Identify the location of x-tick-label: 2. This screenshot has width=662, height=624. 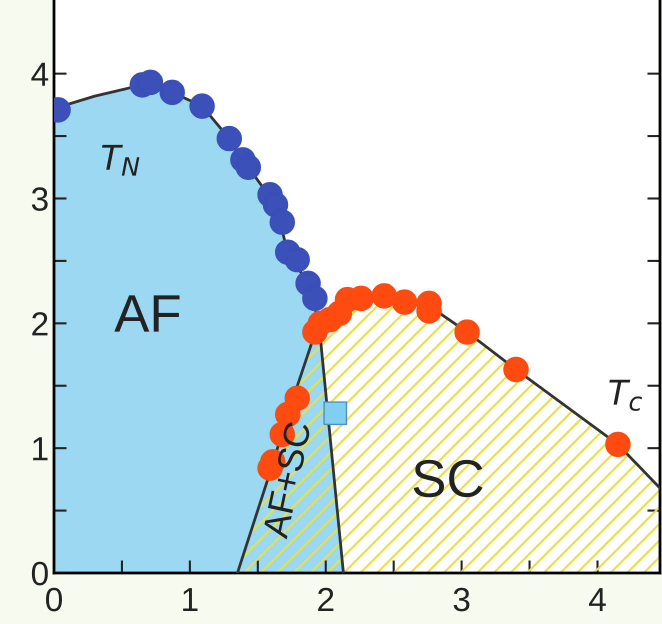
(326, 600).